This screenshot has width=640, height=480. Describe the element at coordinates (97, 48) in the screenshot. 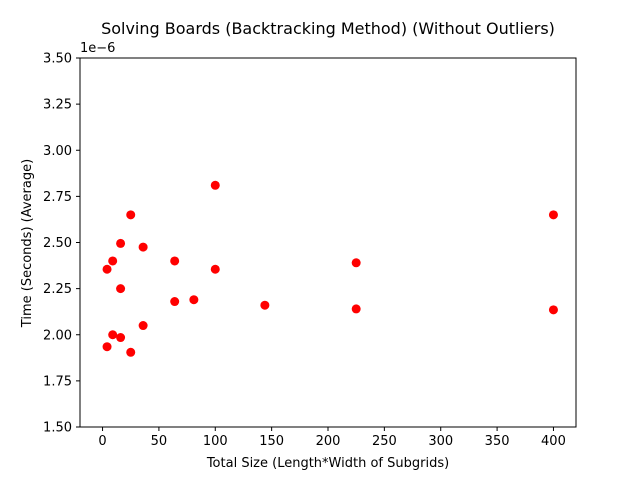

I see `y-offset-label: 1e−6` at that location.